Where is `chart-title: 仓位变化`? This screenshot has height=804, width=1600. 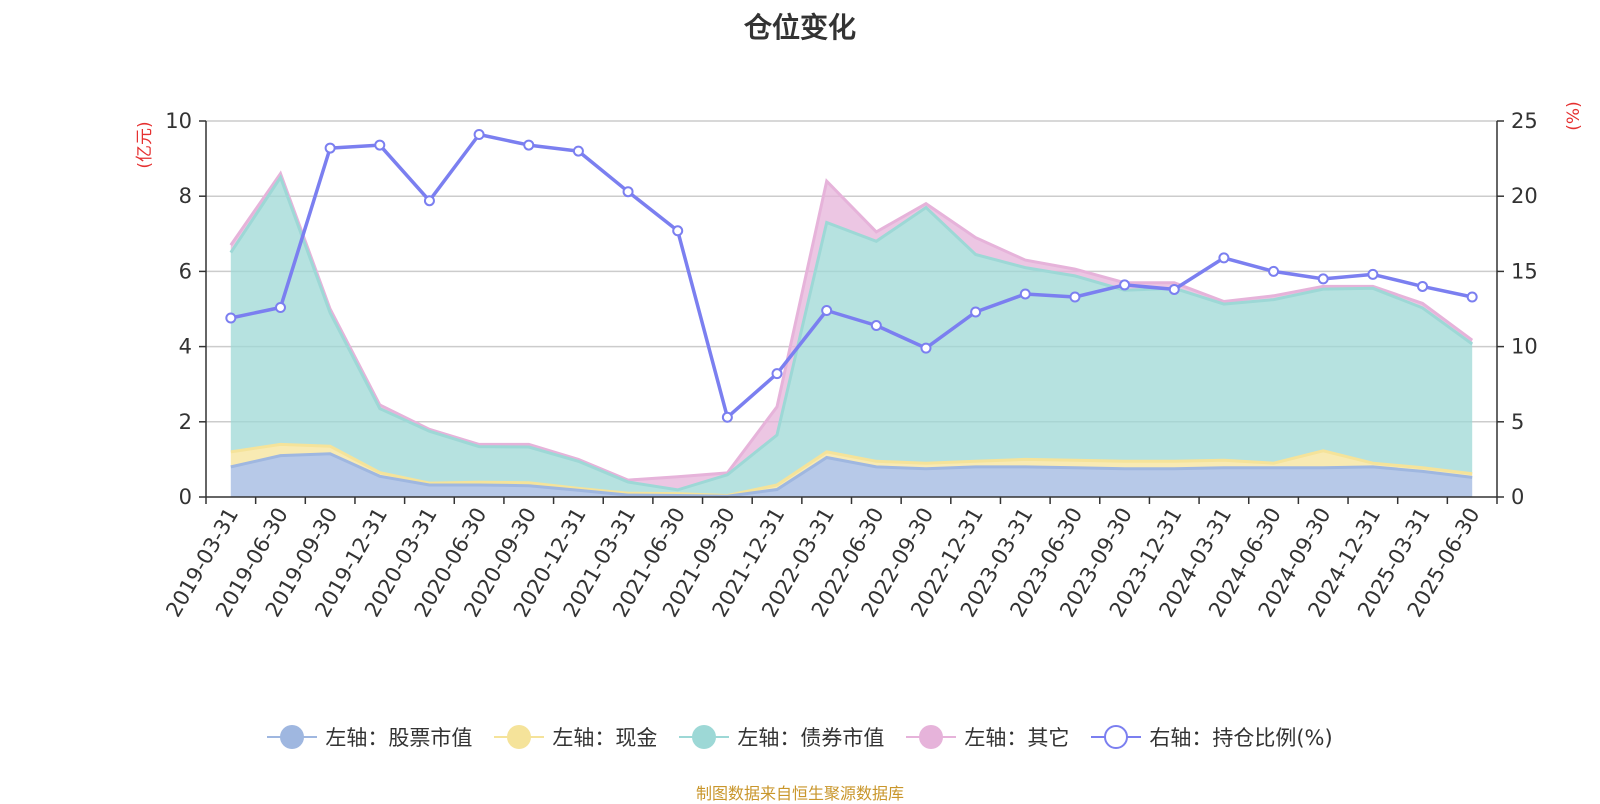 chart-title: 仓位变化 is located at coordinates (799, 27).